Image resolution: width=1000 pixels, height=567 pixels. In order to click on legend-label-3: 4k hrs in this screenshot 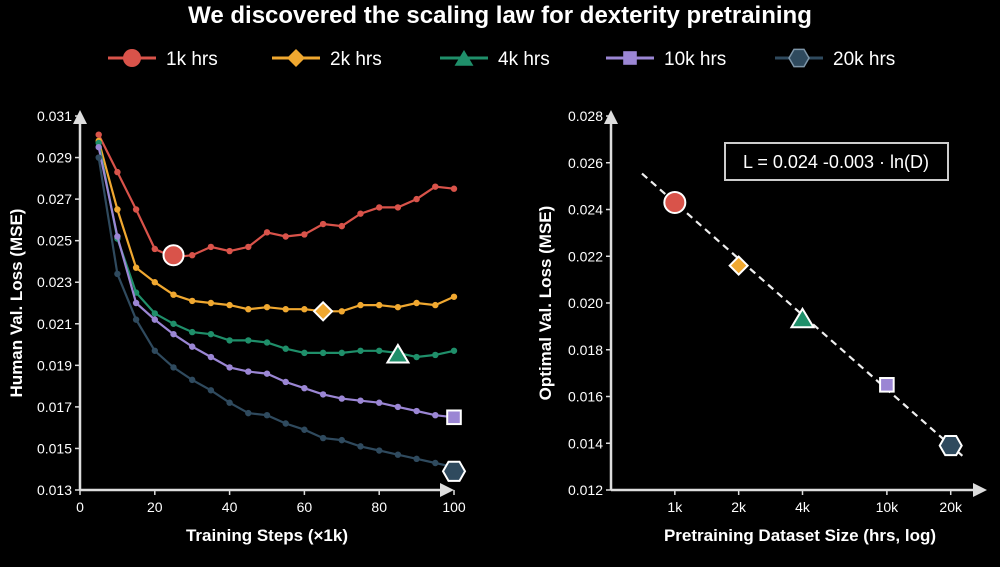, I will do `click(524, 59)`.